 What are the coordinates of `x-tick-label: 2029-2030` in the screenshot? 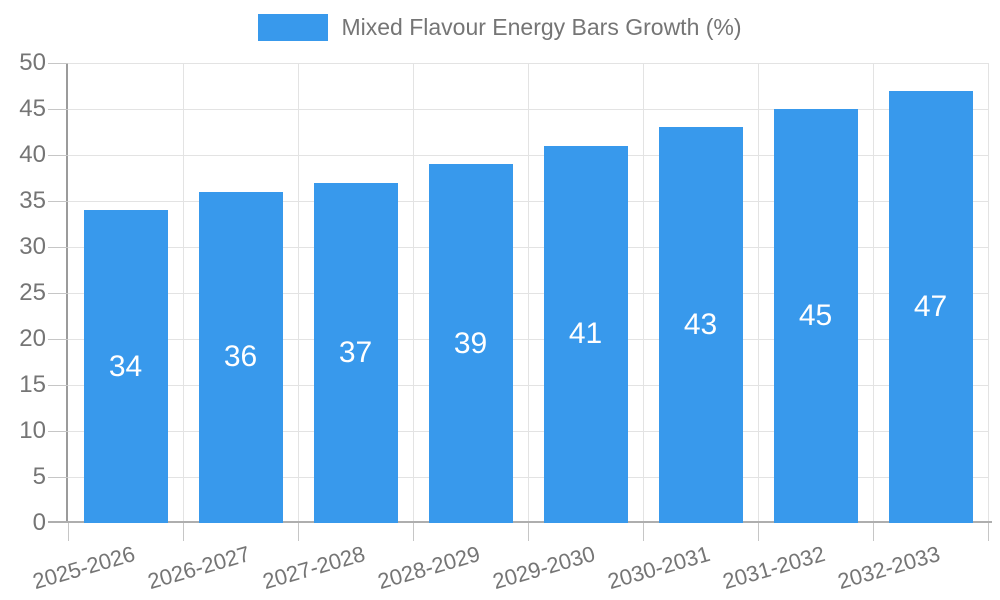 It's located at (544, 568).